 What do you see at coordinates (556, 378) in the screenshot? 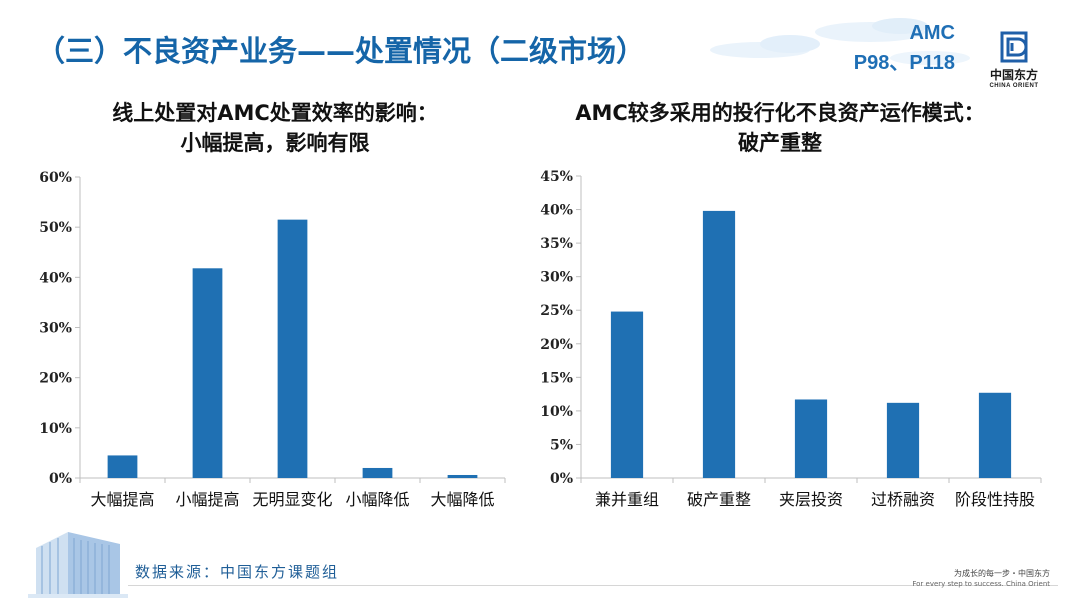
I see `y-tick-label: 15%` at bounding box center [556, 378].